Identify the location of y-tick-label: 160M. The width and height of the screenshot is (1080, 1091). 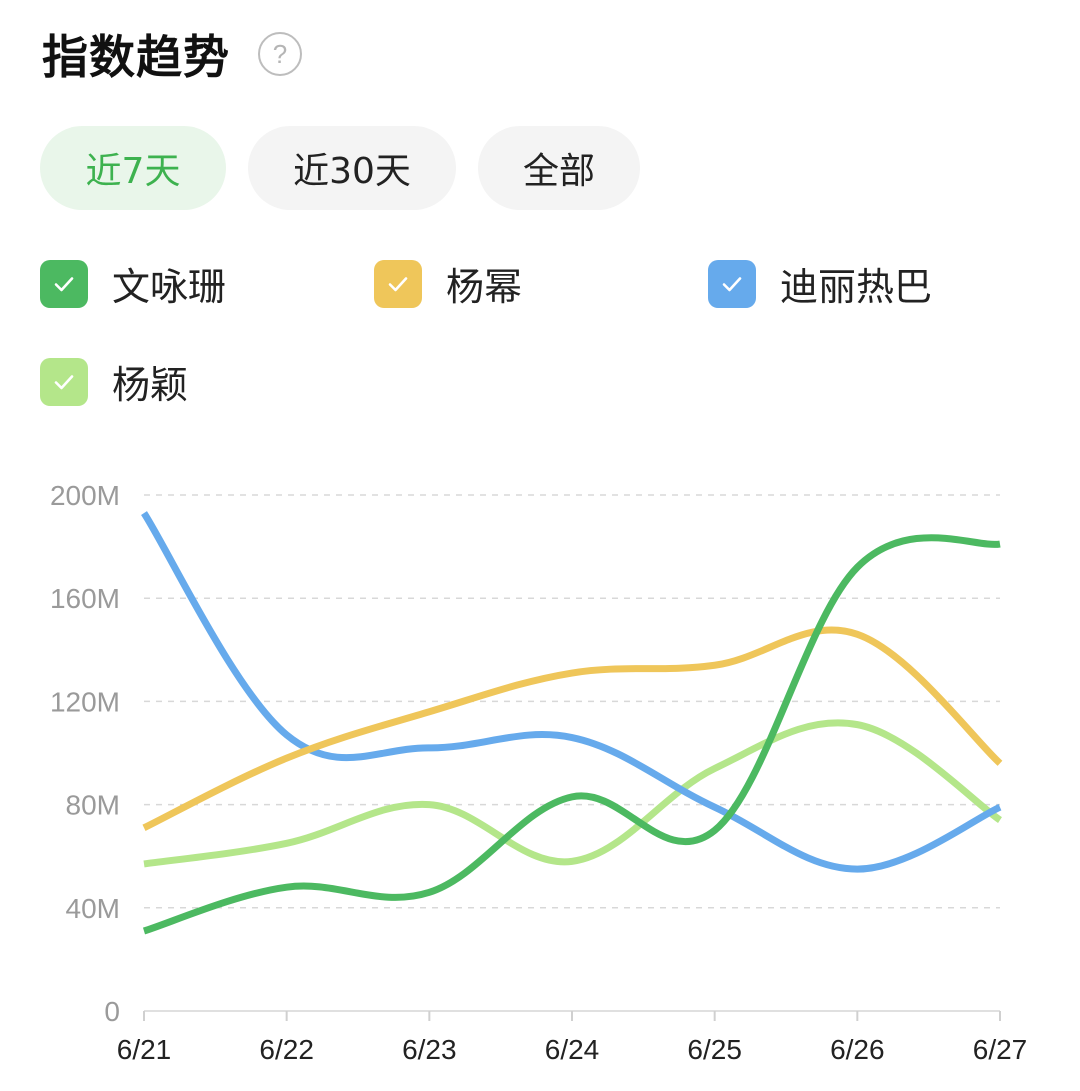
(85, 598).